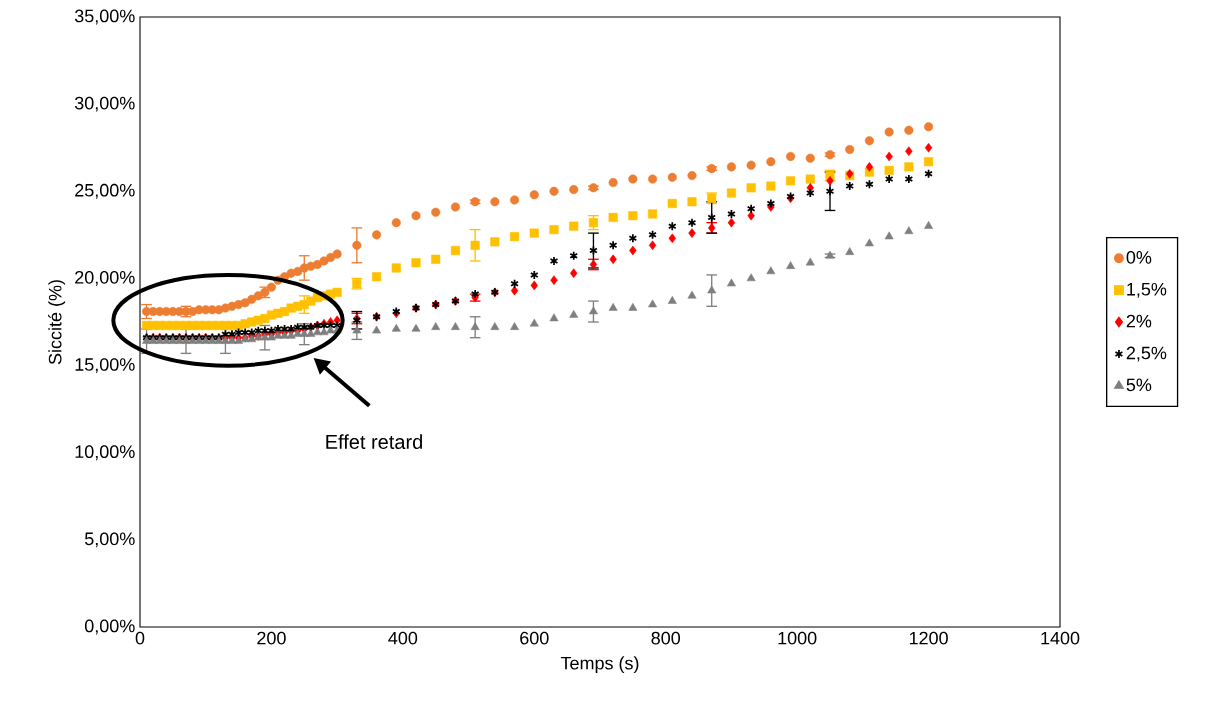 The height and width of the screenshot is (715, 1208). I want to click on x-tick-label: 1000, so click(797, 638).